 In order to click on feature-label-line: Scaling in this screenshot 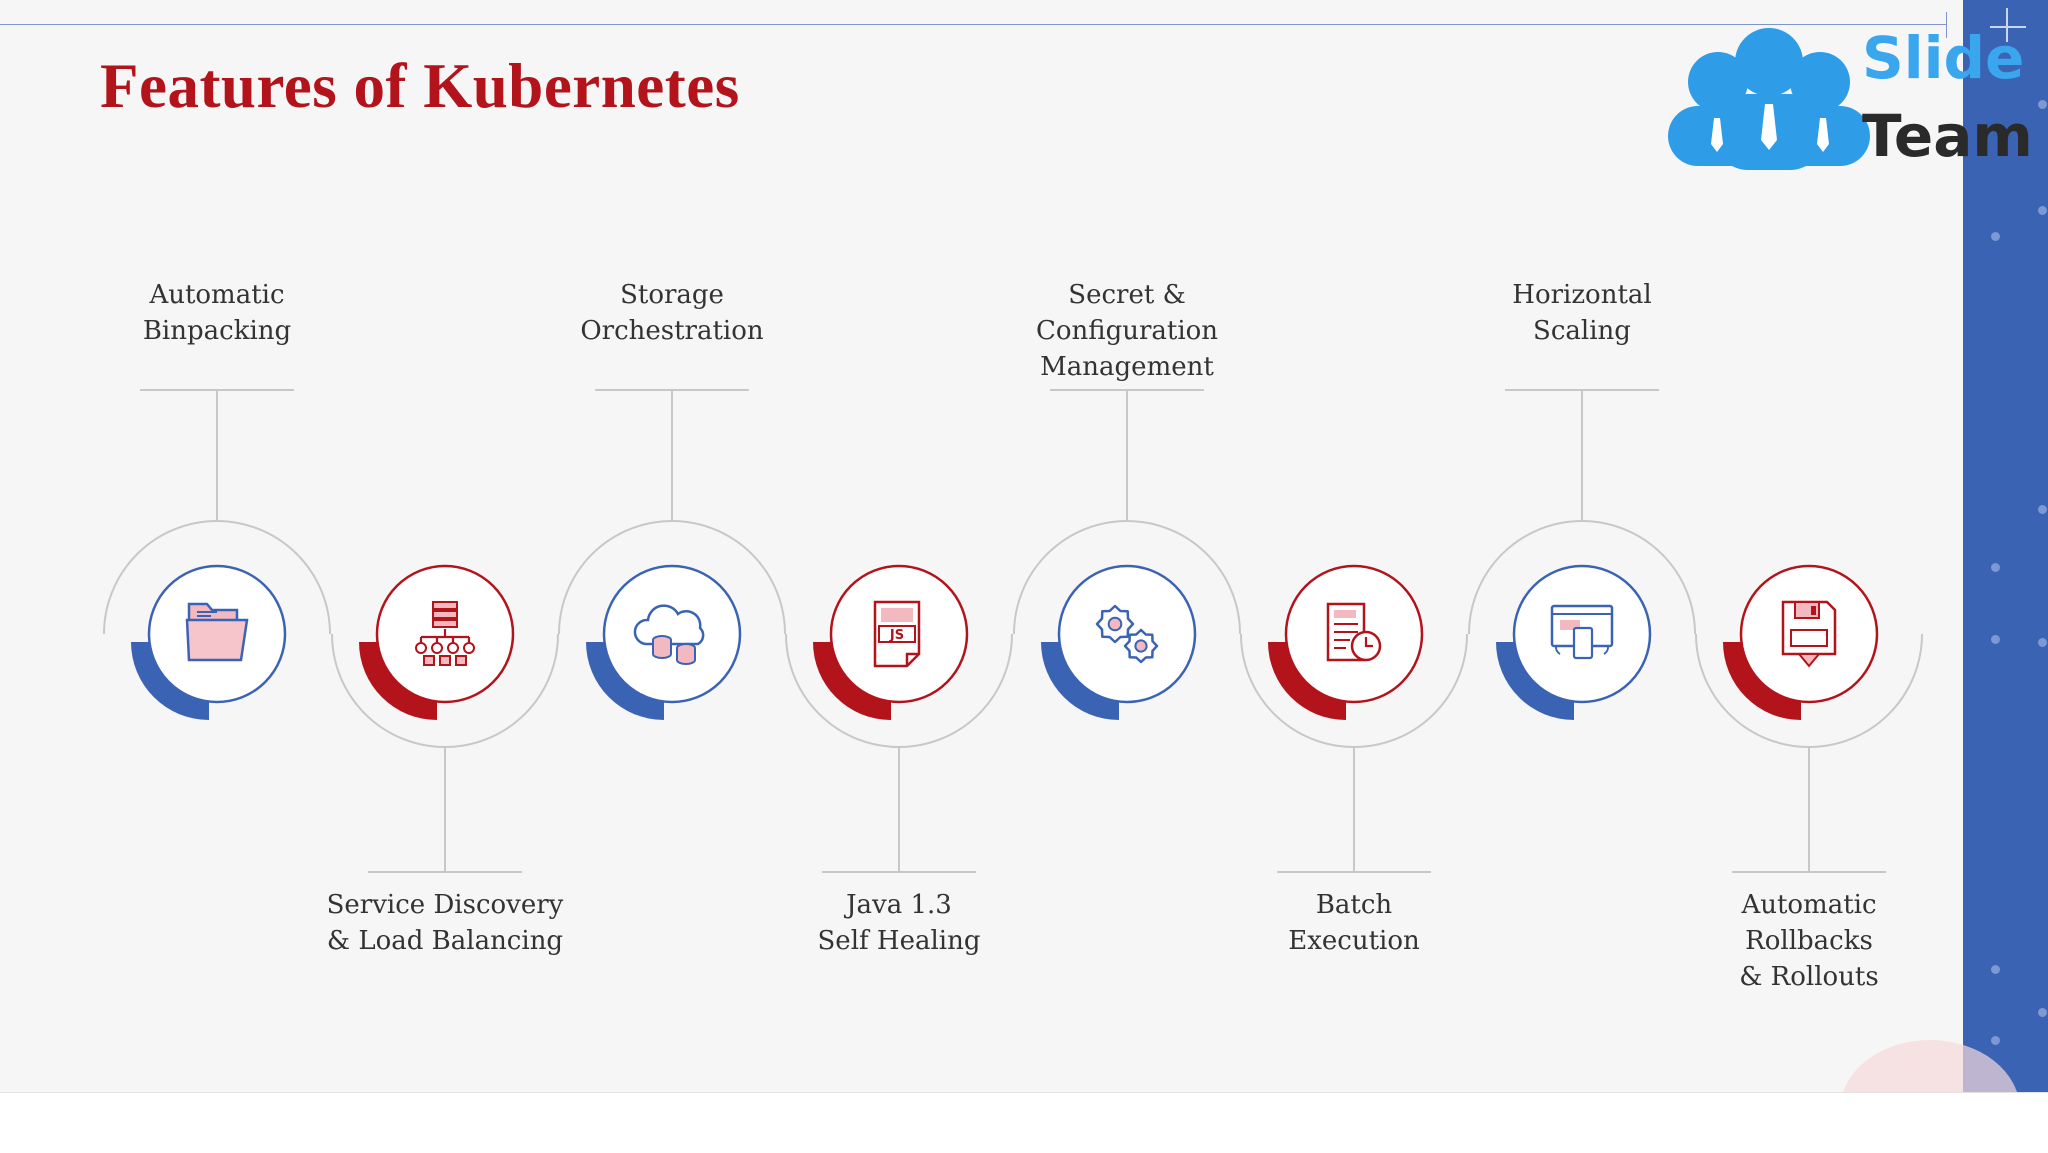, I will do `click(1582, 331)`.